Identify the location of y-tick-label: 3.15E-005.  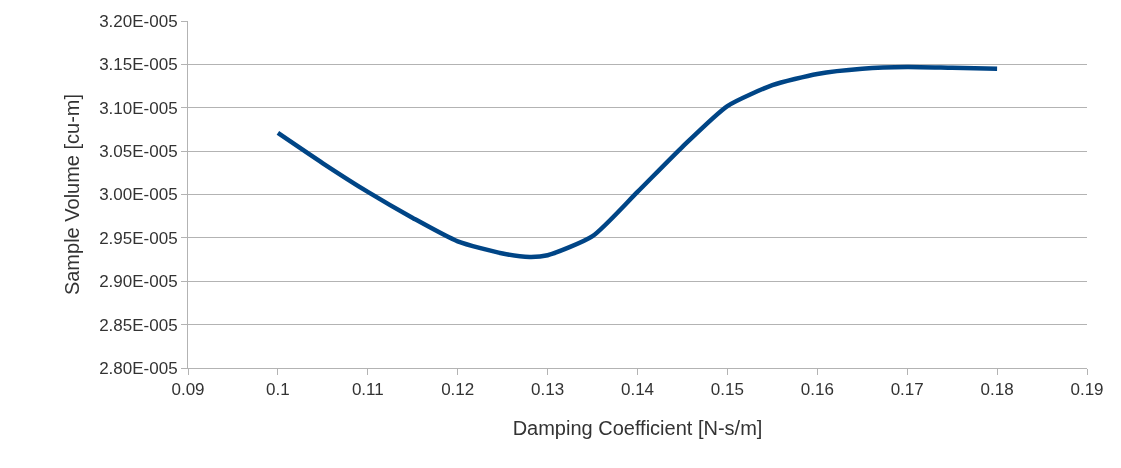
(138, 65).